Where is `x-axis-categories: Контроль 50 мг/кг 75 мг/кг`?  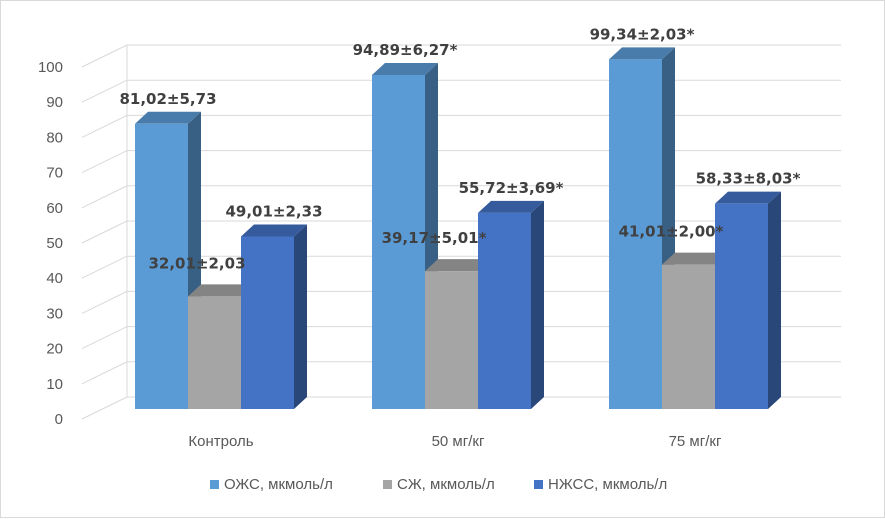
x-axis-categories: Контроль 50 мг/кг 75 мг/кг is located at coordinates (455, 441).